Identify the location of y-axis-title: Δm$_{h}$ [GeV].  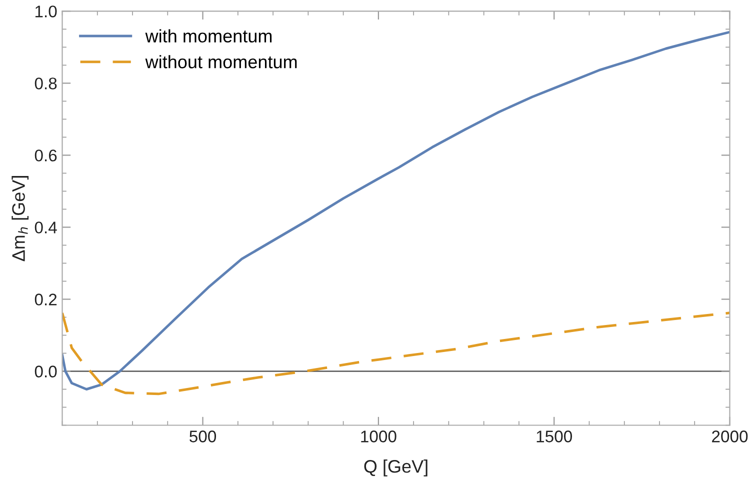
(20, 219).